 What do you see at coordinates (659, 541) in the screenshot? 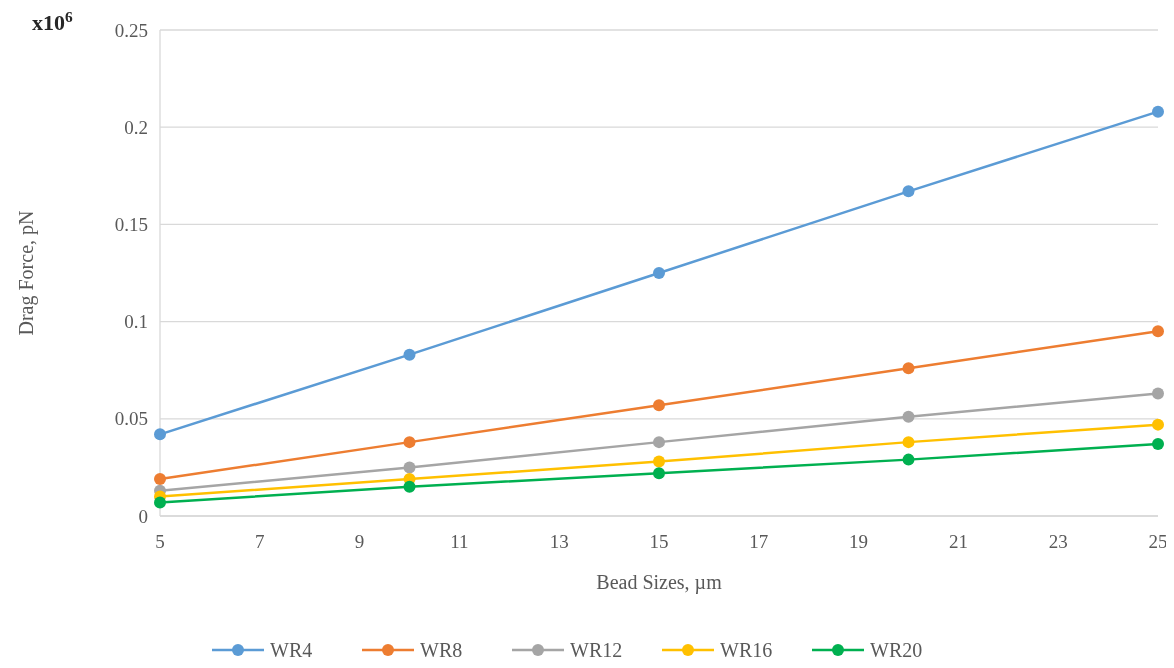
I see `x-tick-label: 15` at bounding box center [659, 541].